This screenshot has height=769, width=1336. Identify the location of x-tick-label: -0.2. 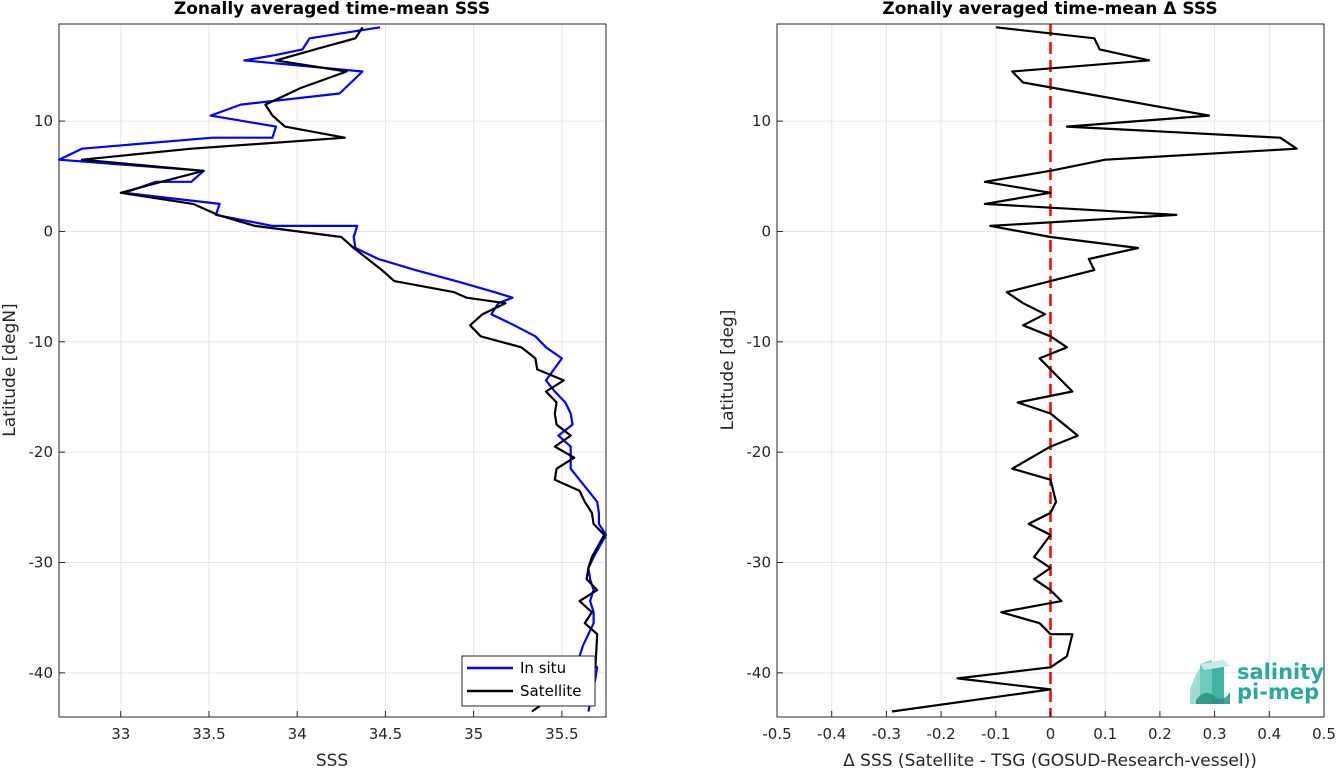
(940, 734).